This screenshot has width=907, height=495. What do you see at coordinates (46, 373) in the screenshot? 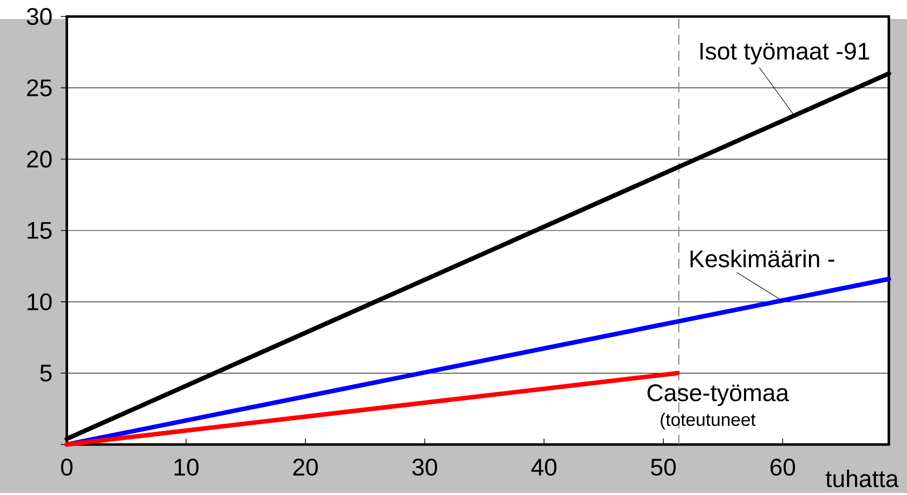
I see `y-tick-label: 5` at bounding box center [46, 373].